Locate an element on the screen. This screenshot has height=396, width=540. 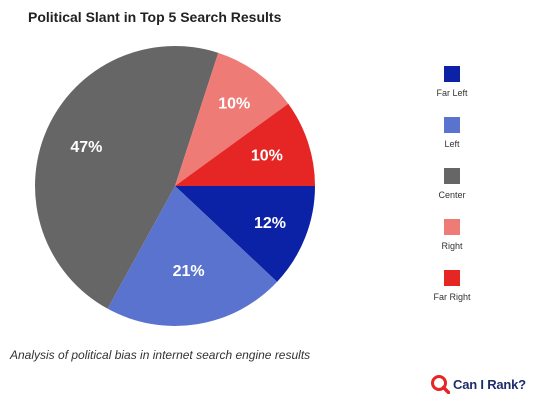
brand-logo: Can I Rank? is located at coordinates (478, 384).